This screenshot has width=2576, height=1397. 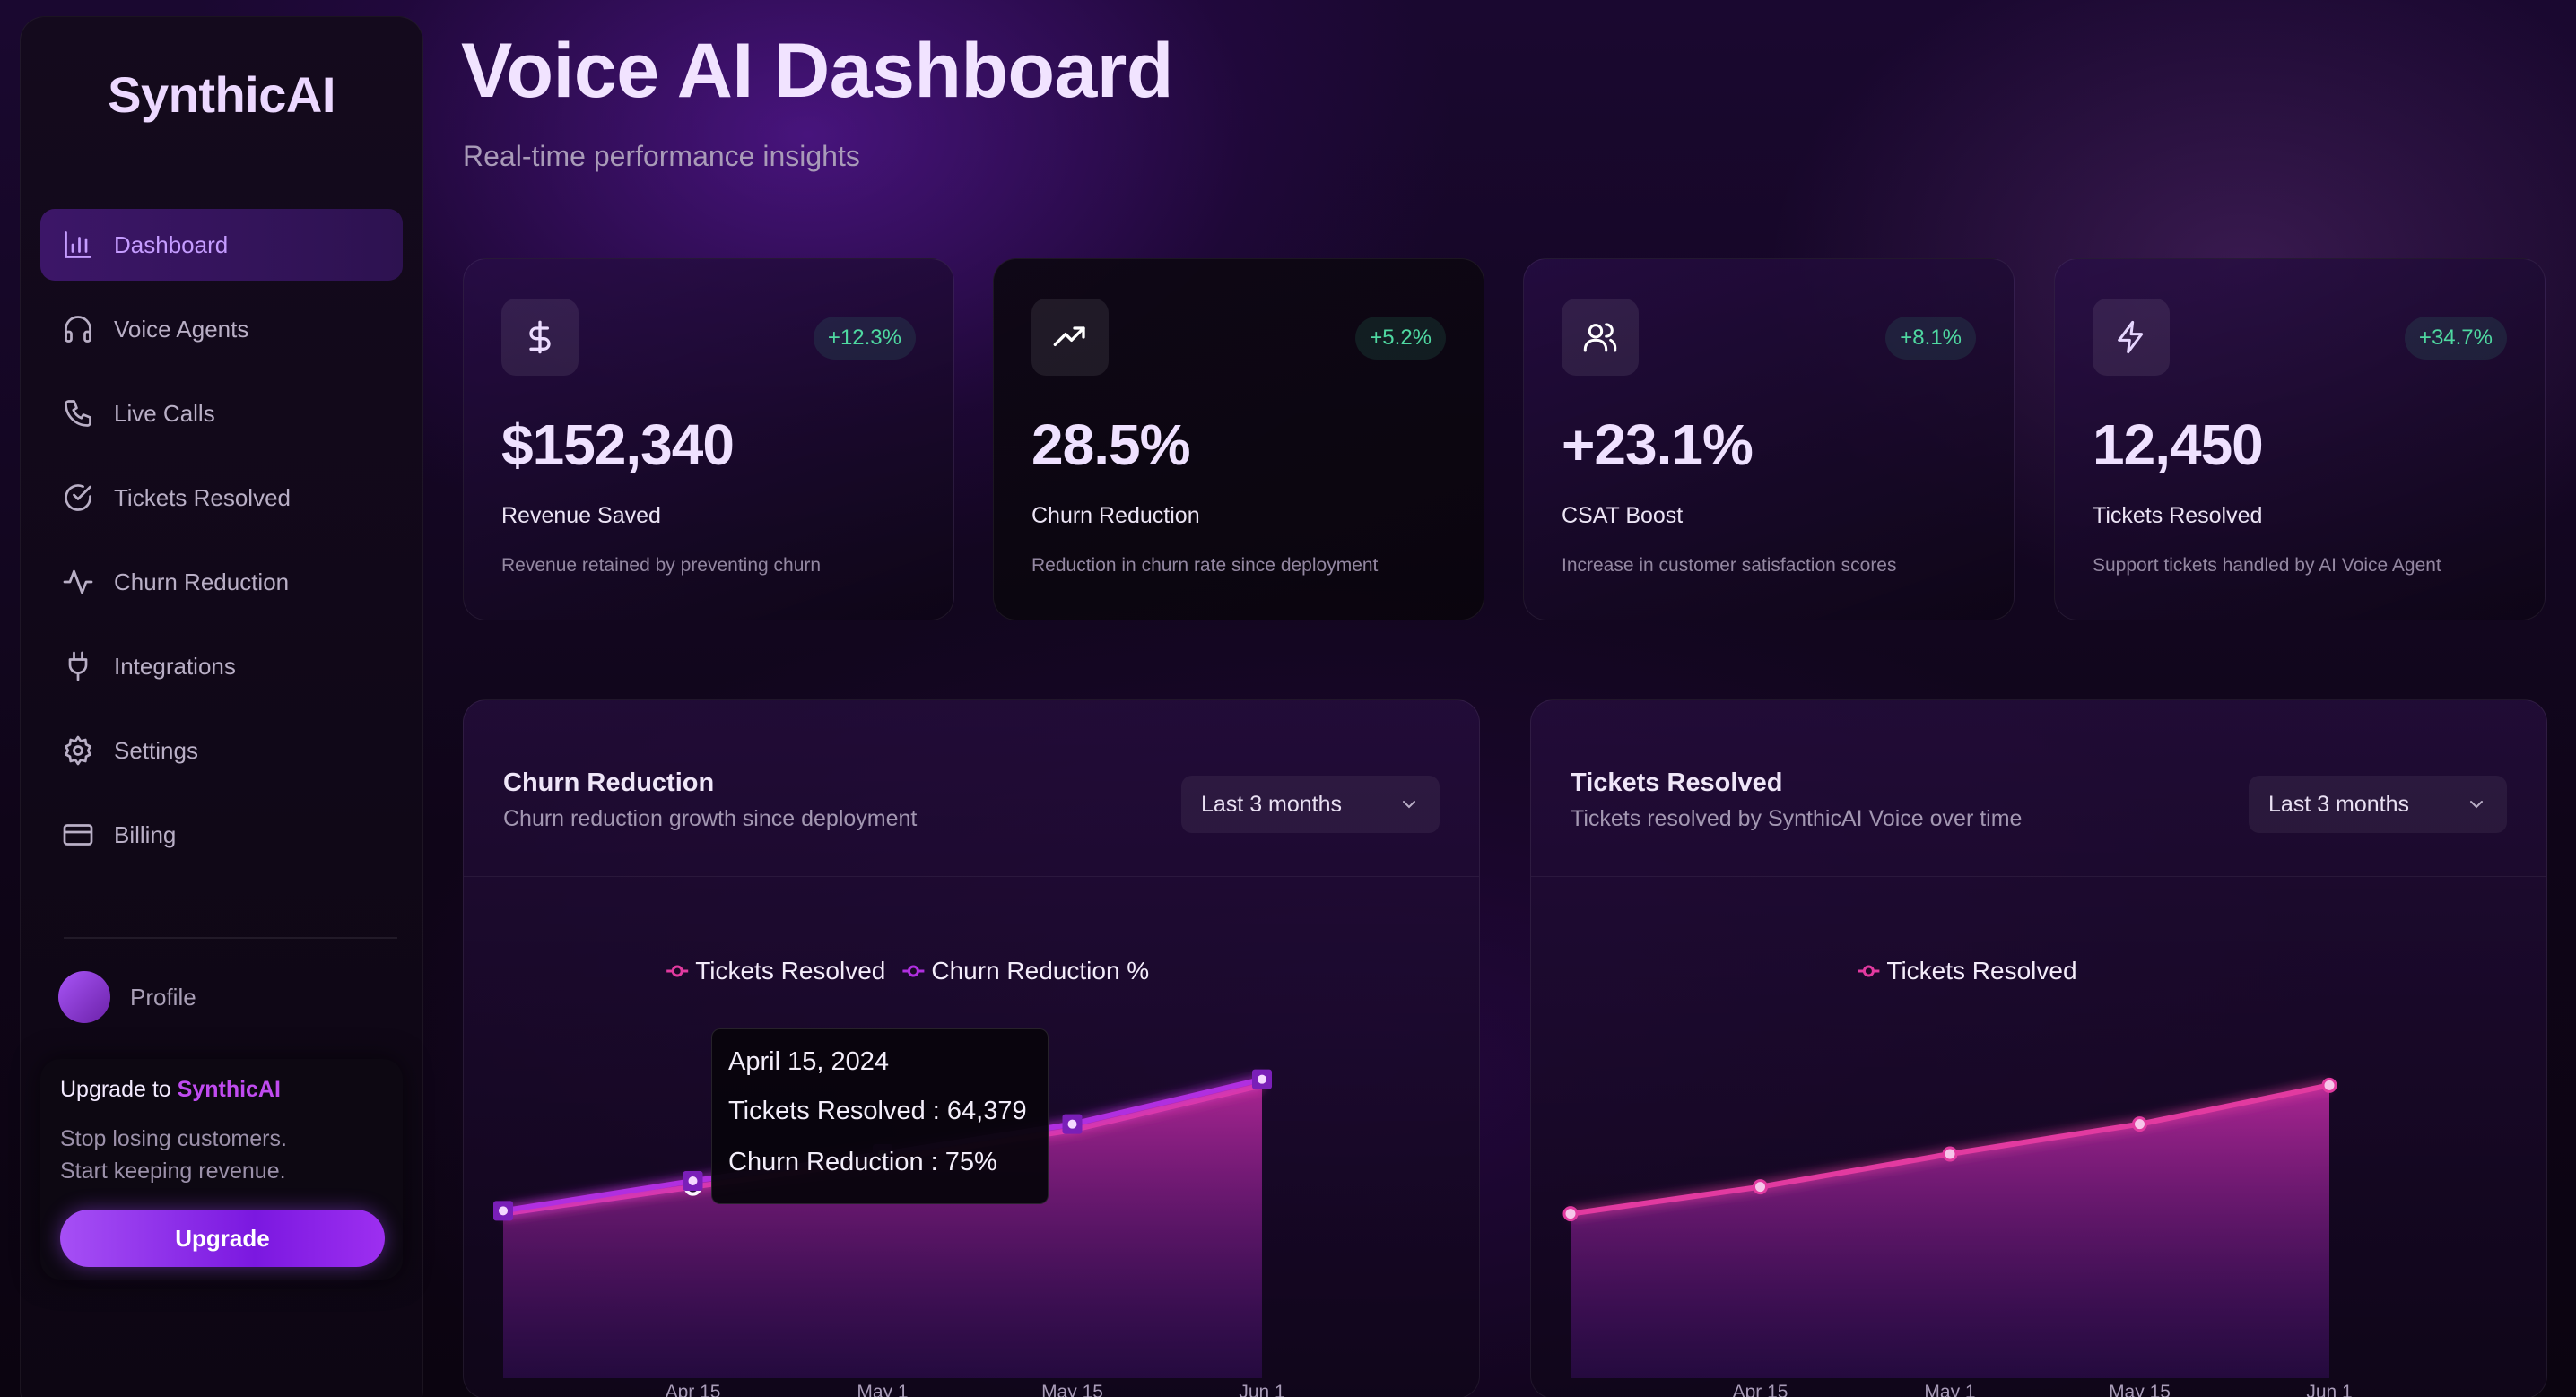 What do you see at coordinates (609, 782) in the screenshot?
I see `chart-title: Churn Reduction` at bounding box center [609, 782].